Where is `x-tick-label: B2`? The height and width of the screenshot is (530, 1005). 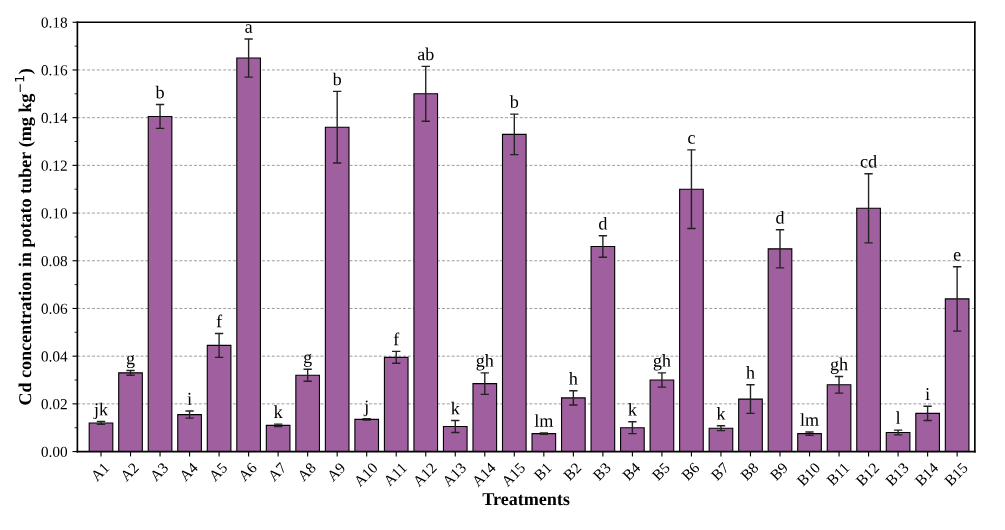 x-tick-label: B2 is located at coordinates (572, 472).